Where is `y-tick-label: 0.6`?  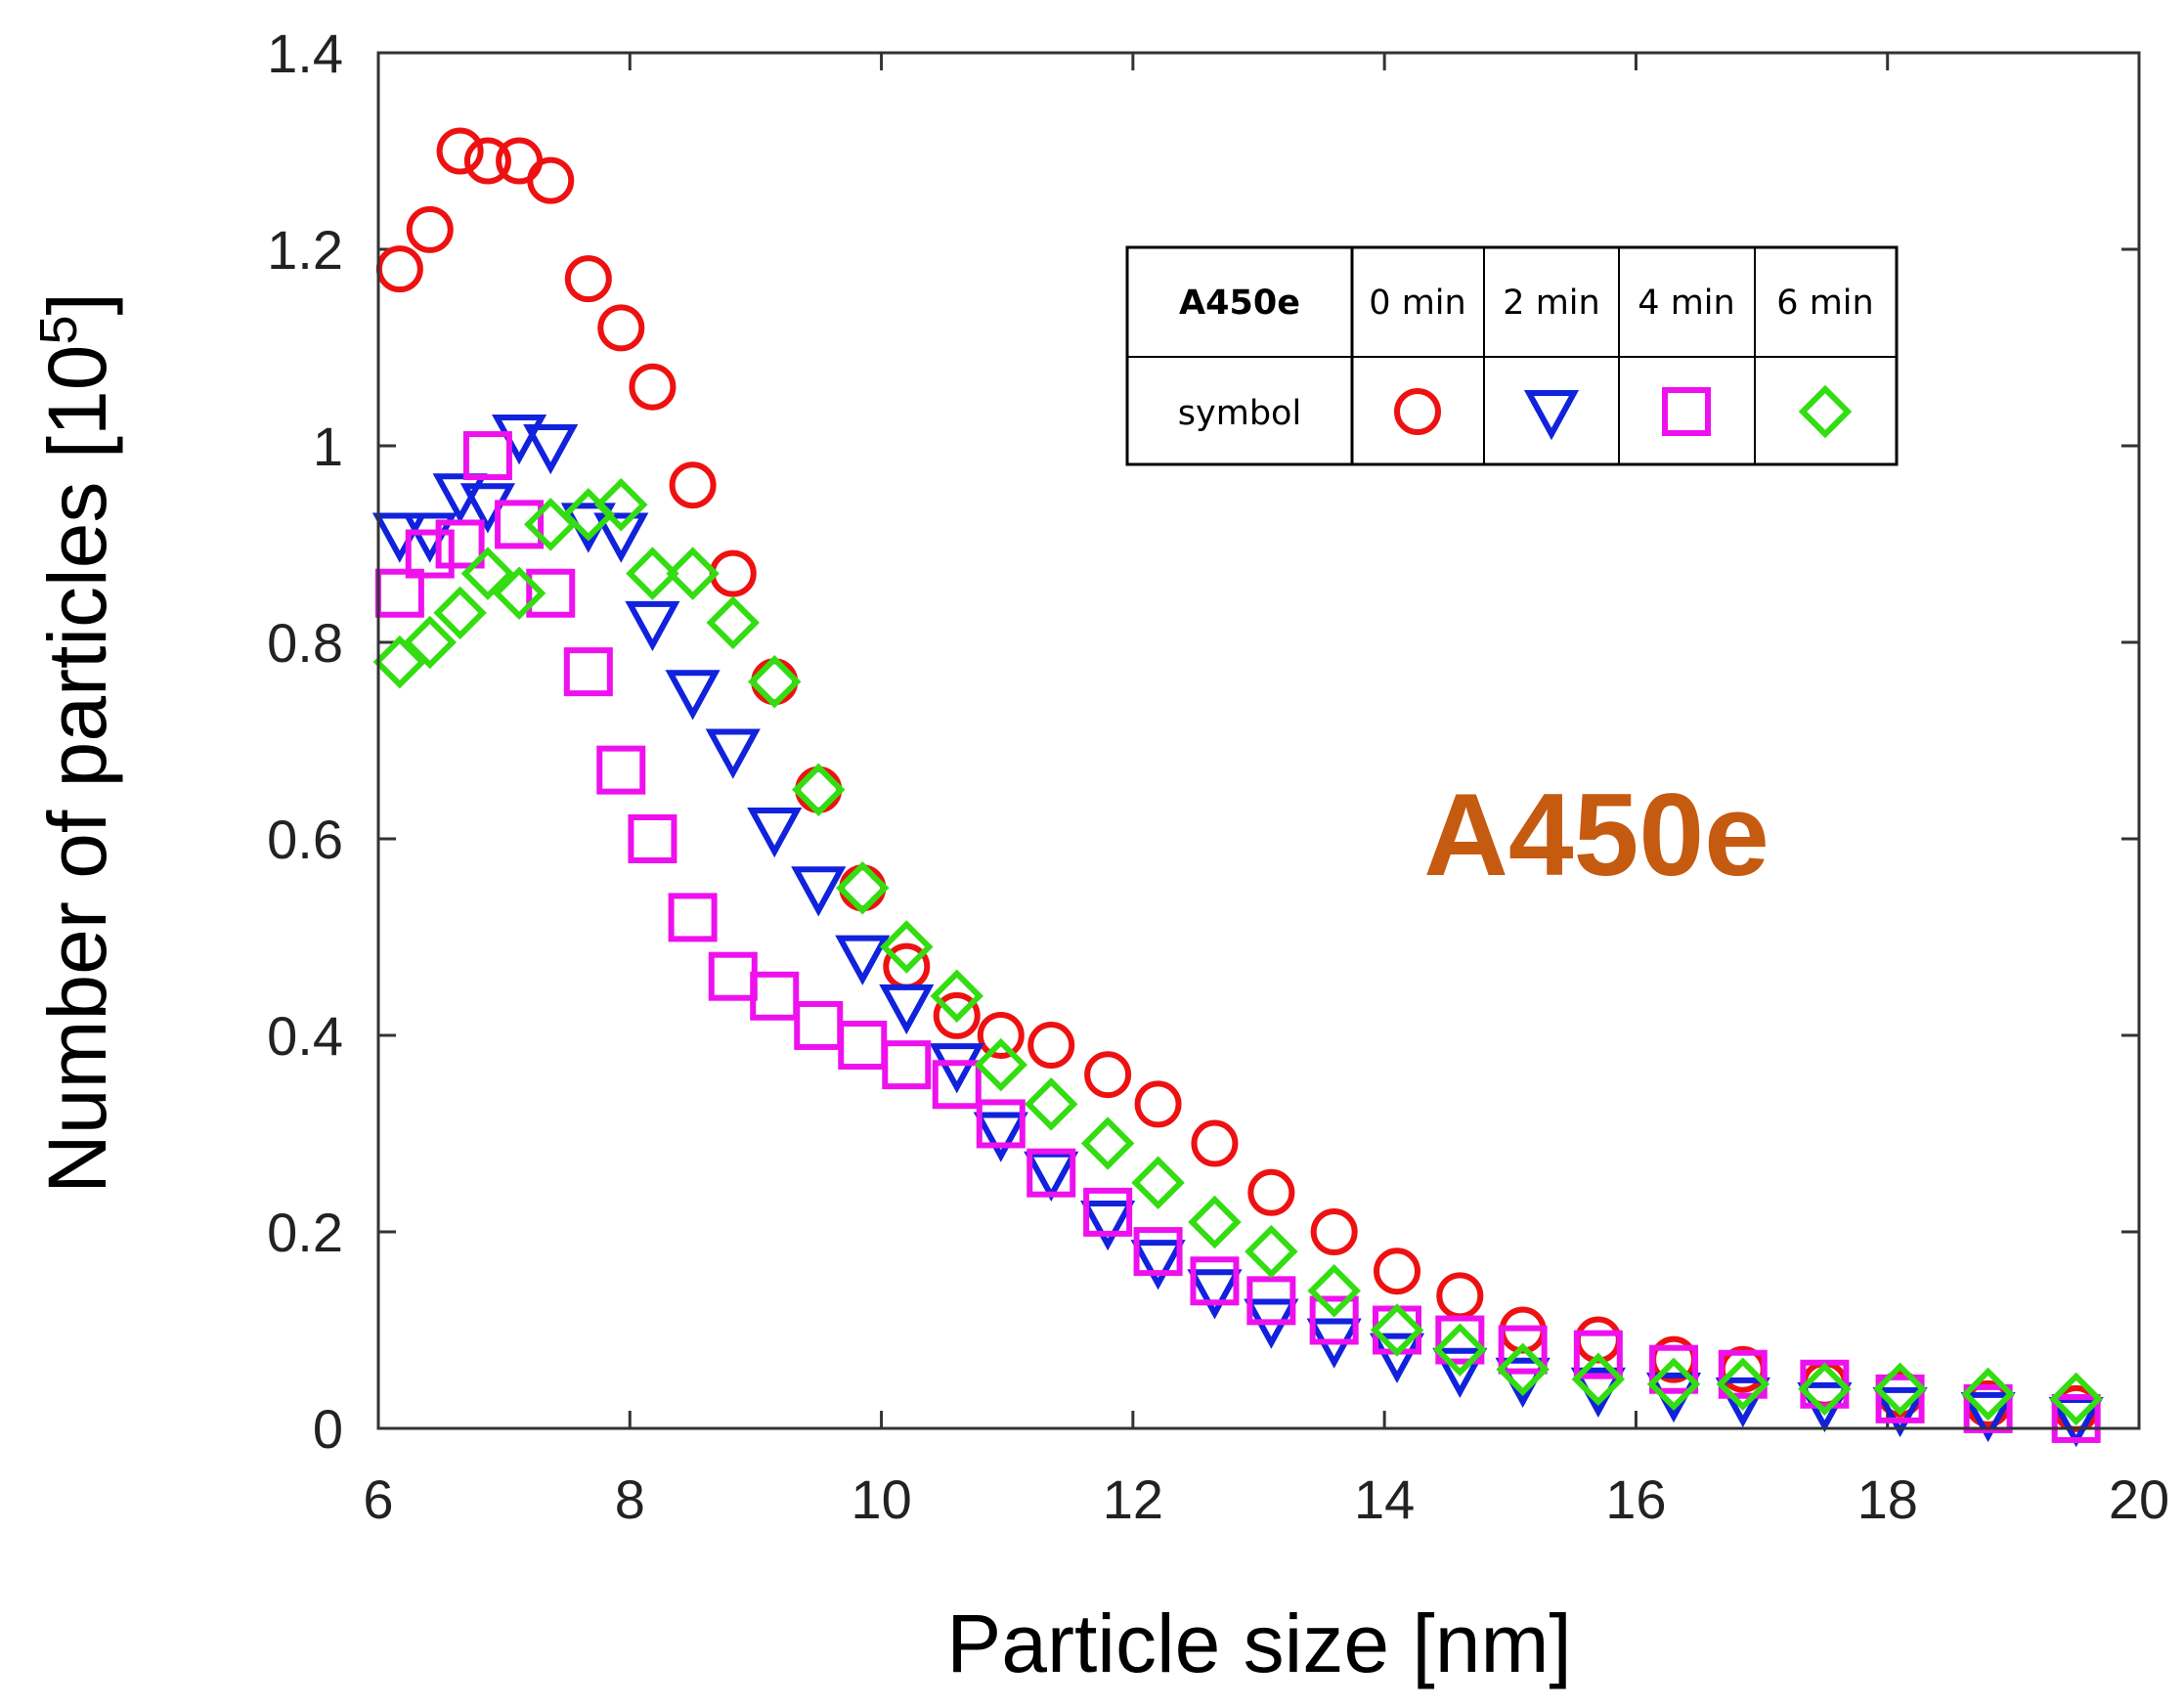 y-tick-label: 0.6 is located at coordinates (305, 839).